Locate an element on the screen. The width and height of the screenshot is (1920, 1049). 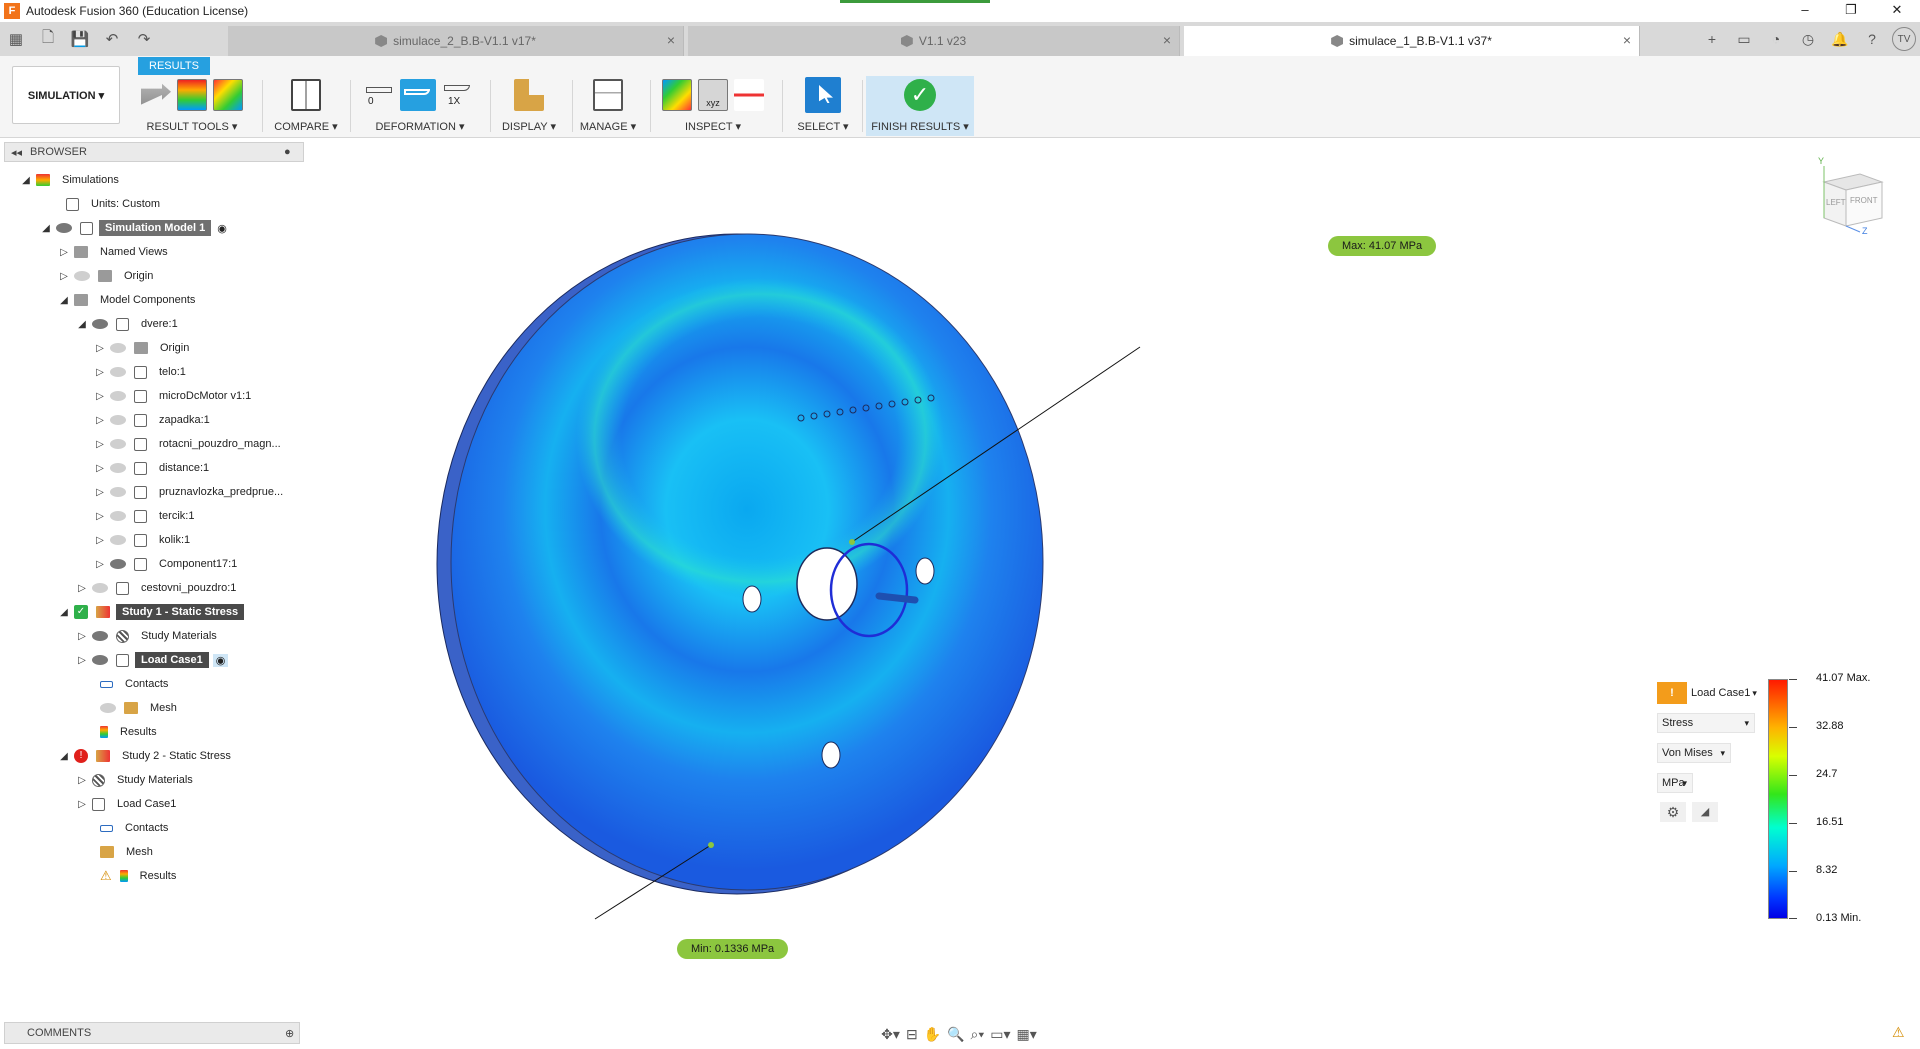
pan-hand-icon: ✋ is located at coordinates (932, 1033).